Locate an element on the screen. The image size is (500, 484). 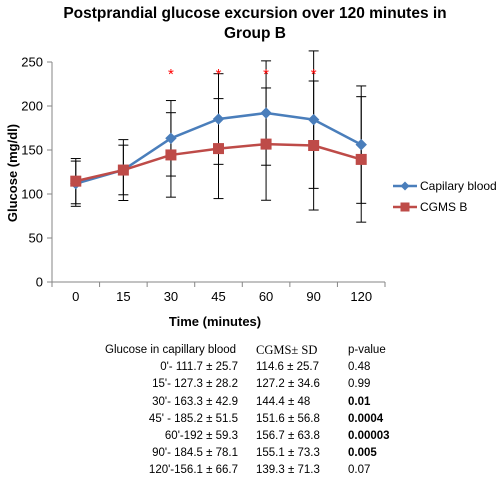
table-row: 60'-192 ± 59.3 156.7 ± 63.8 0.00003 is located at coordinates (256, 436).